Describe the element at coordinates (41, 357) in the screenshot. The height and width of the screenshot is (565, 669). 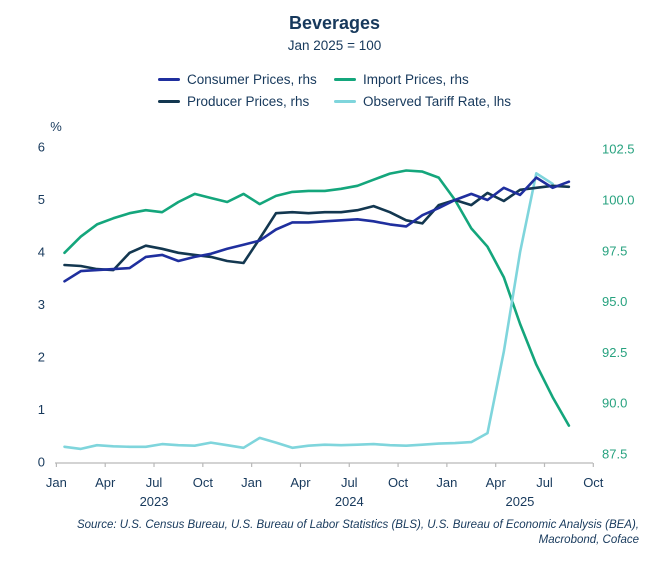
I see `left-axis-tick-label: 2` at that location.